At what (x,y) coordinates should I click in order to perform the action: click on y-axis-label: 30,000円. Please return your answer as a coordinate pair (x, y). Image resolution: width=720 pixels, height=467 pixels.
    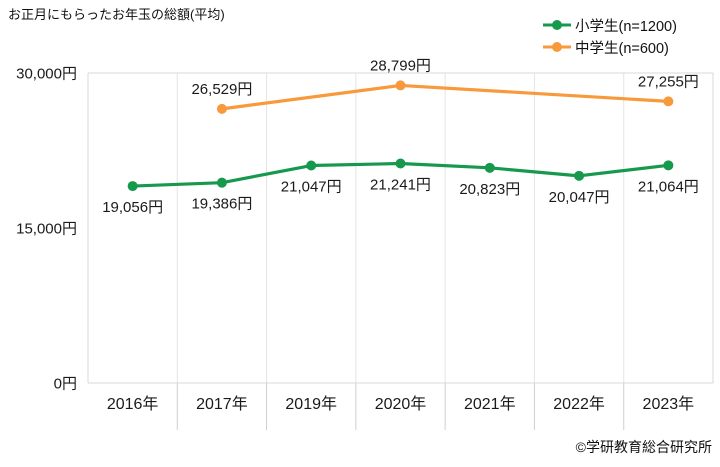
    Looking at the image, I should click on (46, 74).